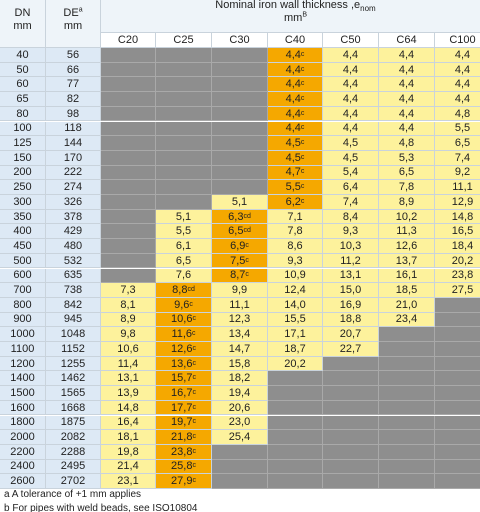  What do you see at coordinates (304, 15) in the screenshot?
I see `text: B` at bounding box center [304, 15].